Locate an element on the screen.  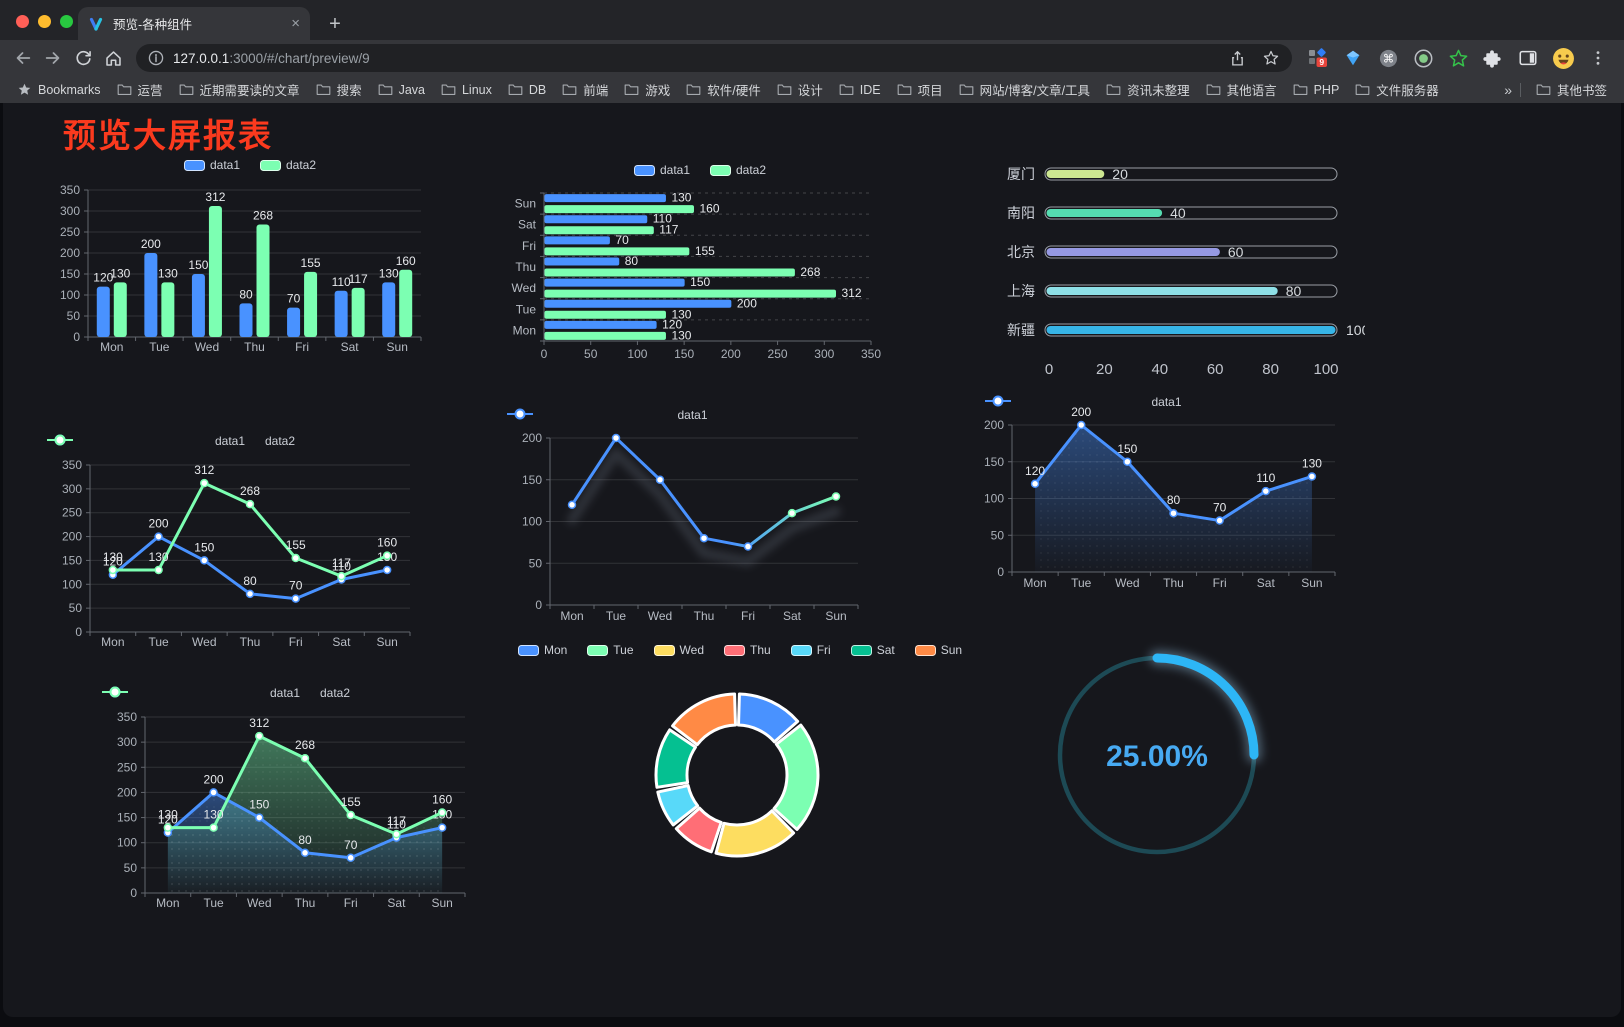
extensions-puzzle-icon is located at coordinates (1493, 58).